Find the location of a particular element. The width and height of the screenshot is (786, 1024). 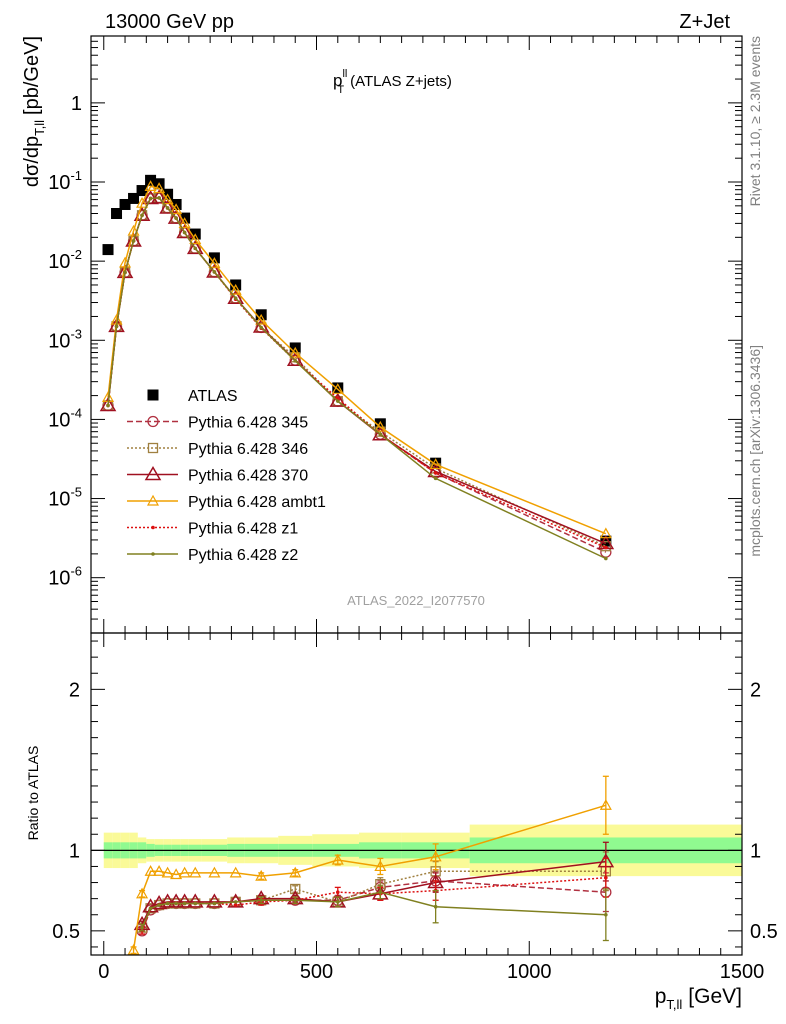

x-label-sub: T,ll is located at coordinates (674, 1004).